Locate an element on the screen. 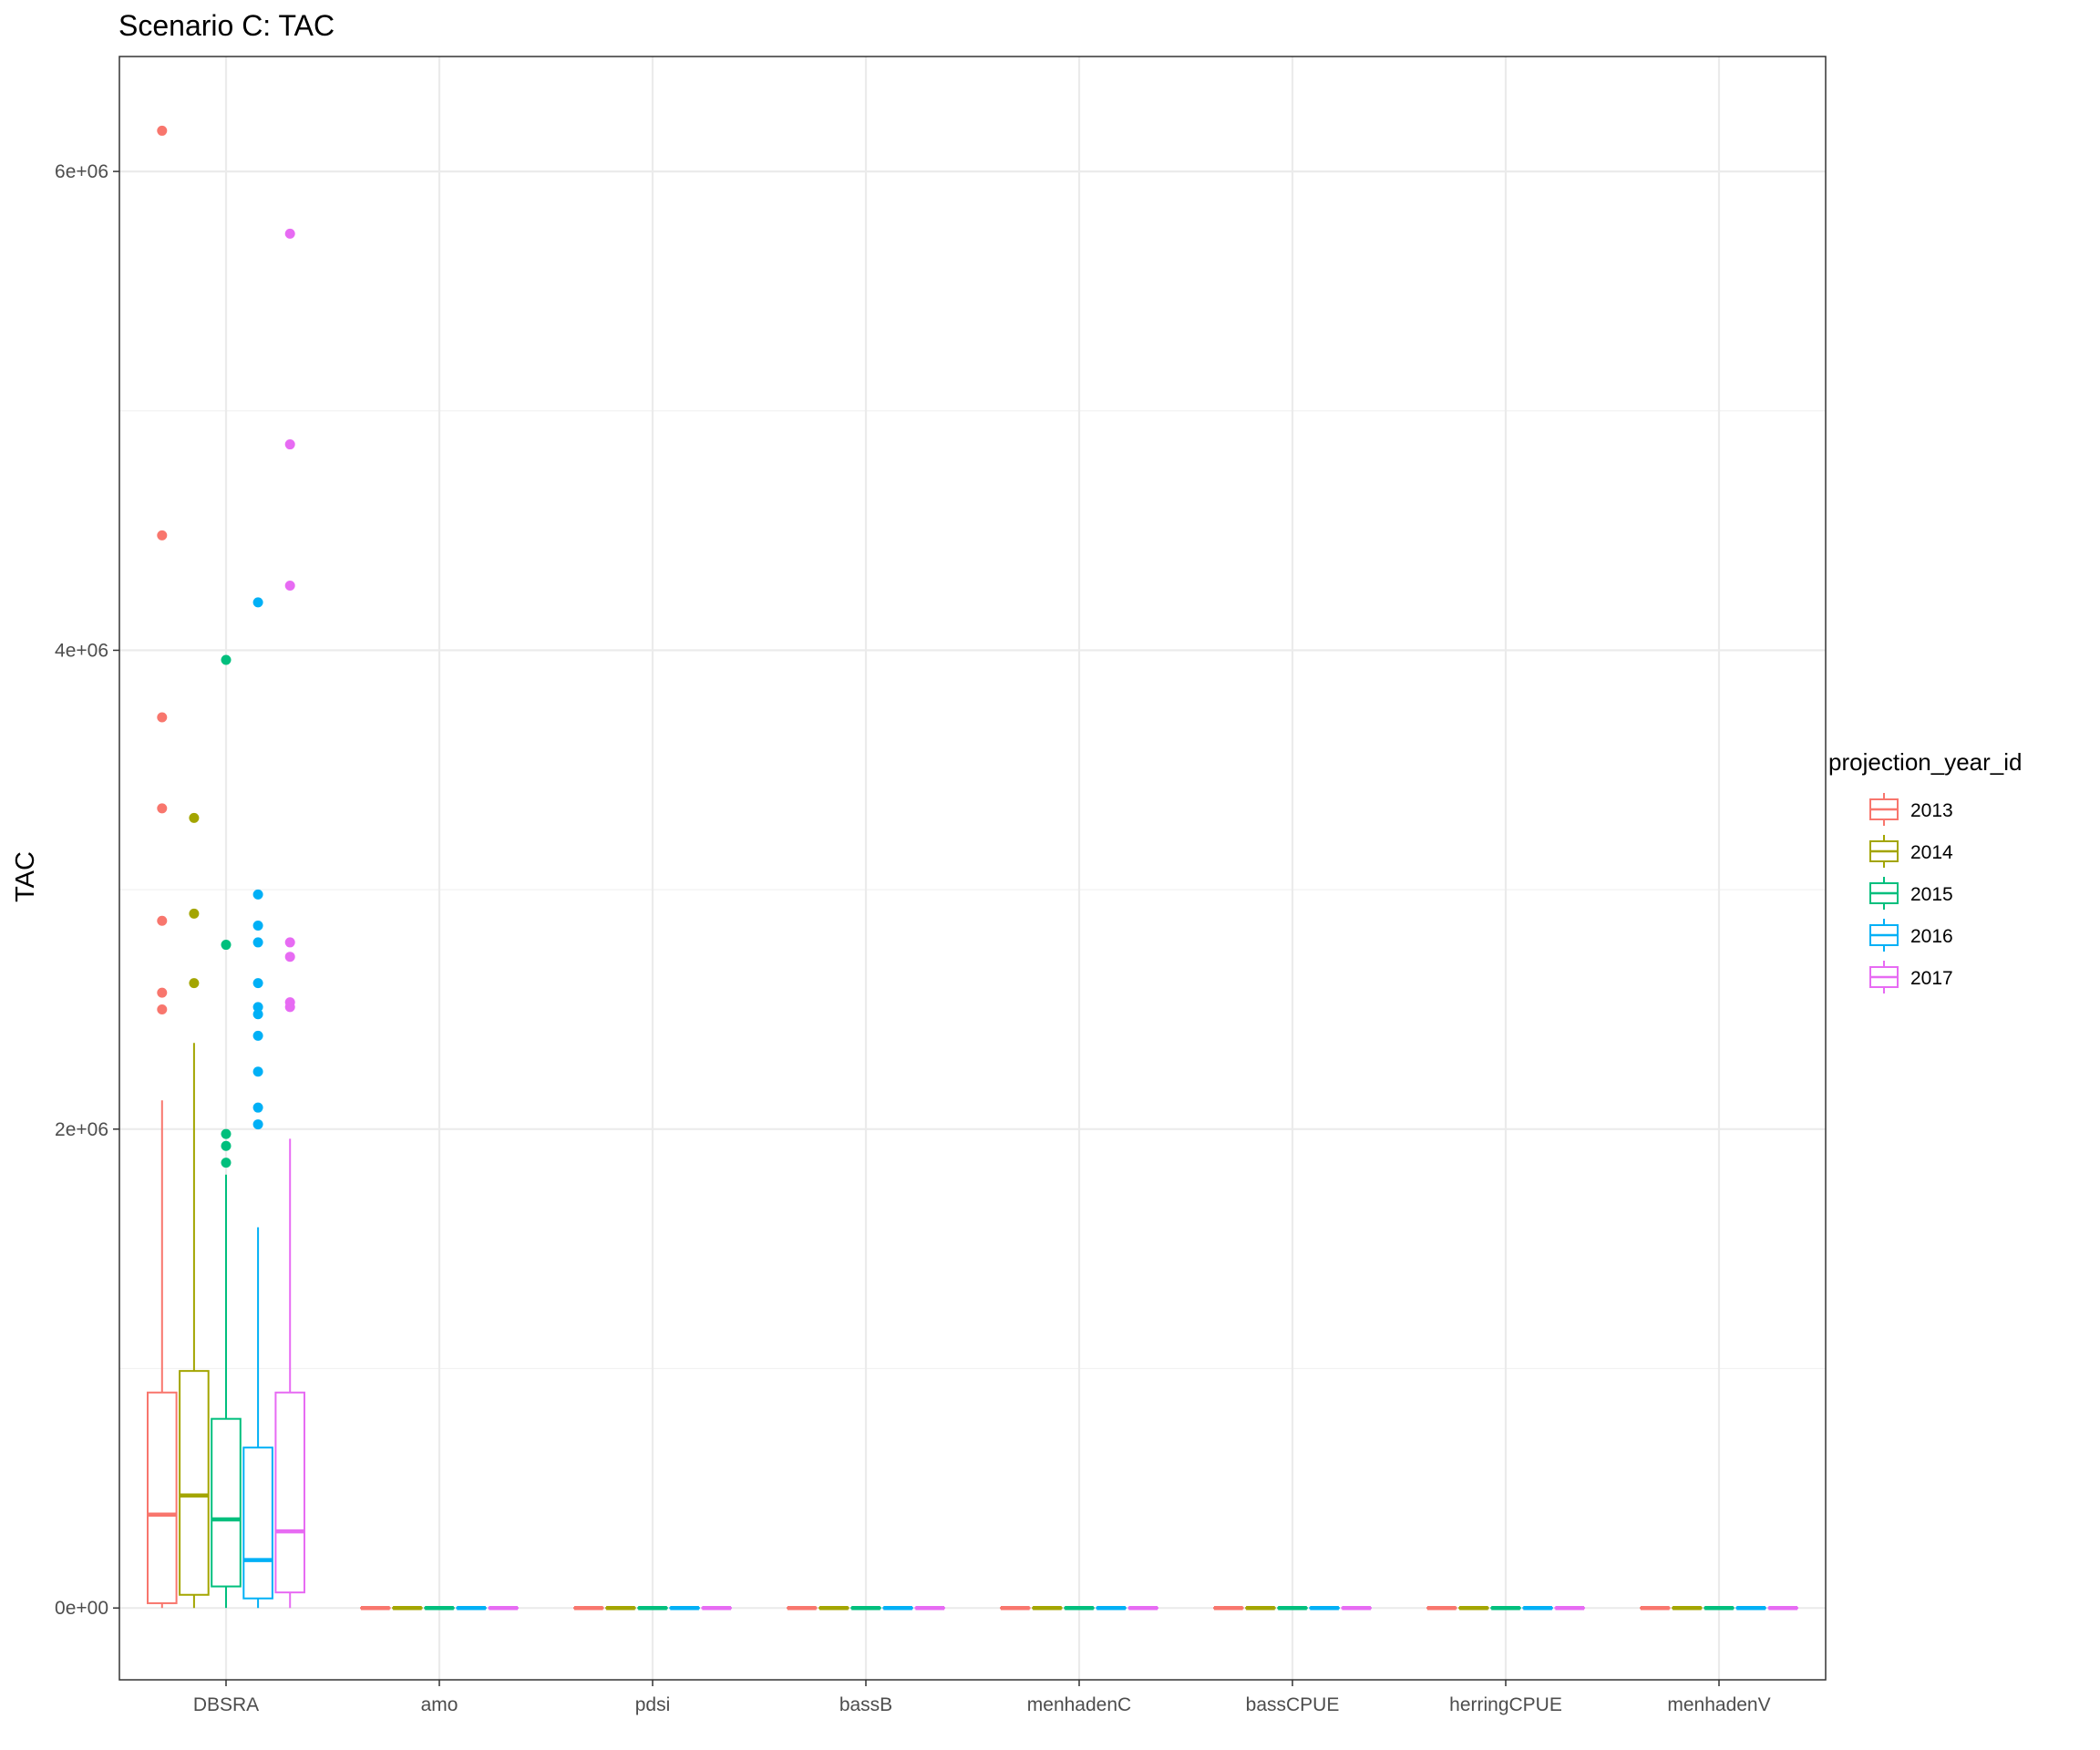 This screenshot has width=2100, height=1750. y-axis-label: TAC is located at coordinates (26, 877).